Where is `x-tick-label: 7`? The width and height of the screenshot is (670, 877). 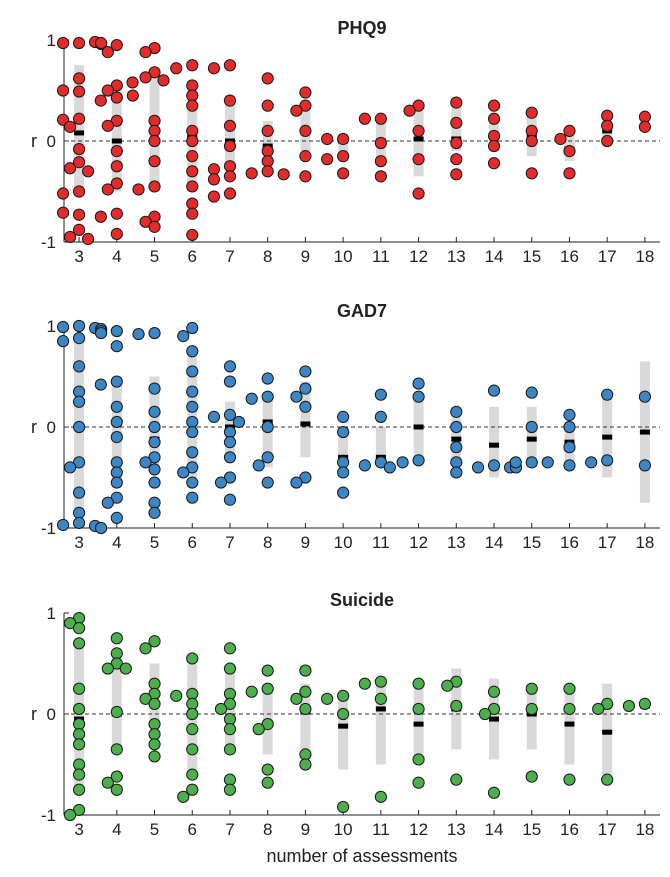
x-tick-label: 7 is located at coordinates (229, 829).